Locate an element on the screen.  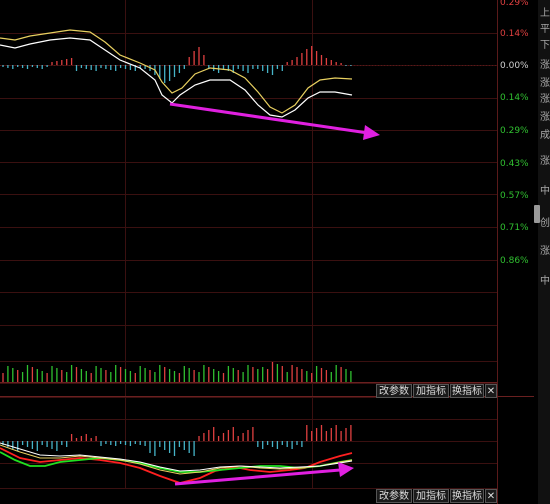
axis-label: 0.86% is located at coordinates (514, 261).